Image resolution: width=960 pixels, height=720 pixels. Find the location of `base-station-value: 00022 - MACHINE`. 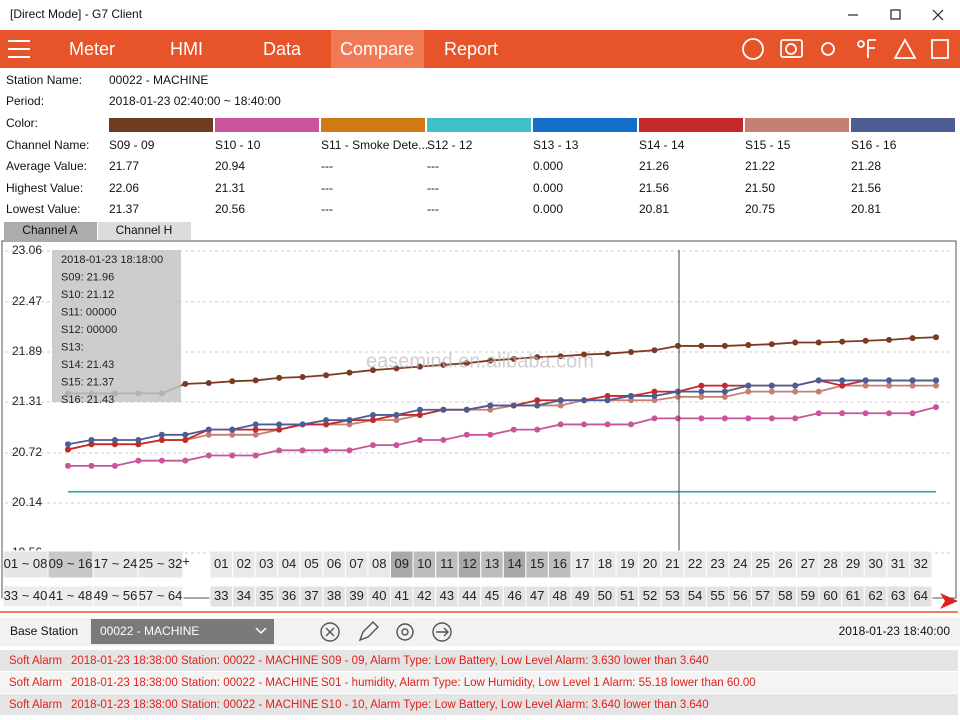

base-station-value: 00022 - MACHINE is located at coordinates (149, 631).